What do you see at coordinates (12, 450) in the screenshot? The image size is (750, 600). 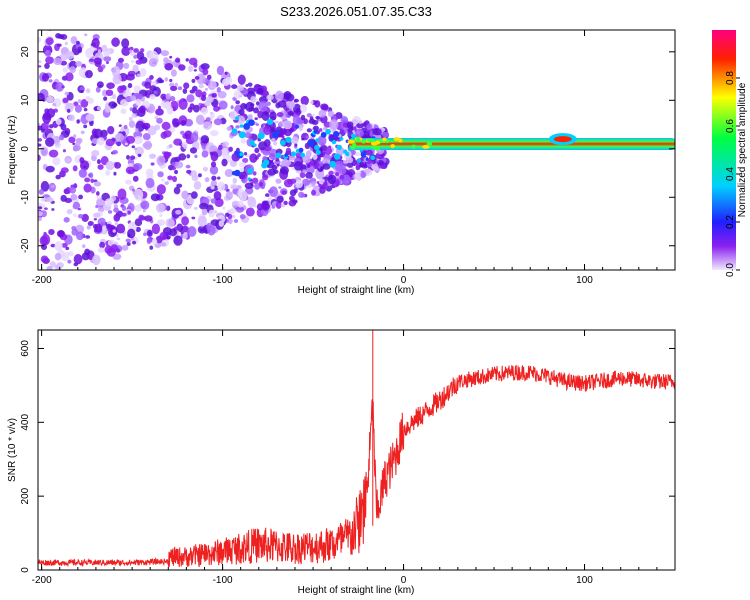 I see `snr-y-axis-label: SNR (10 * v/v)` at bounding box center [12, 450].